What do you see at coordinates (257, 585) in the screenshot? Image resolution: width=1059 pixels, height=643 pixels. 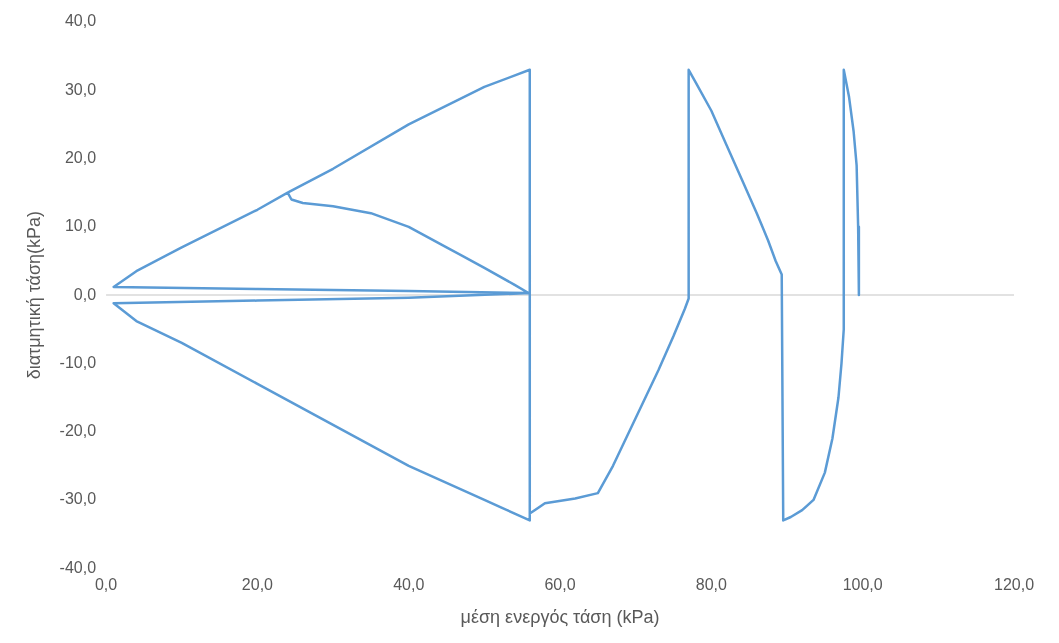 I see `x-tick-label: 20,0` at bounding box center [257, 585].